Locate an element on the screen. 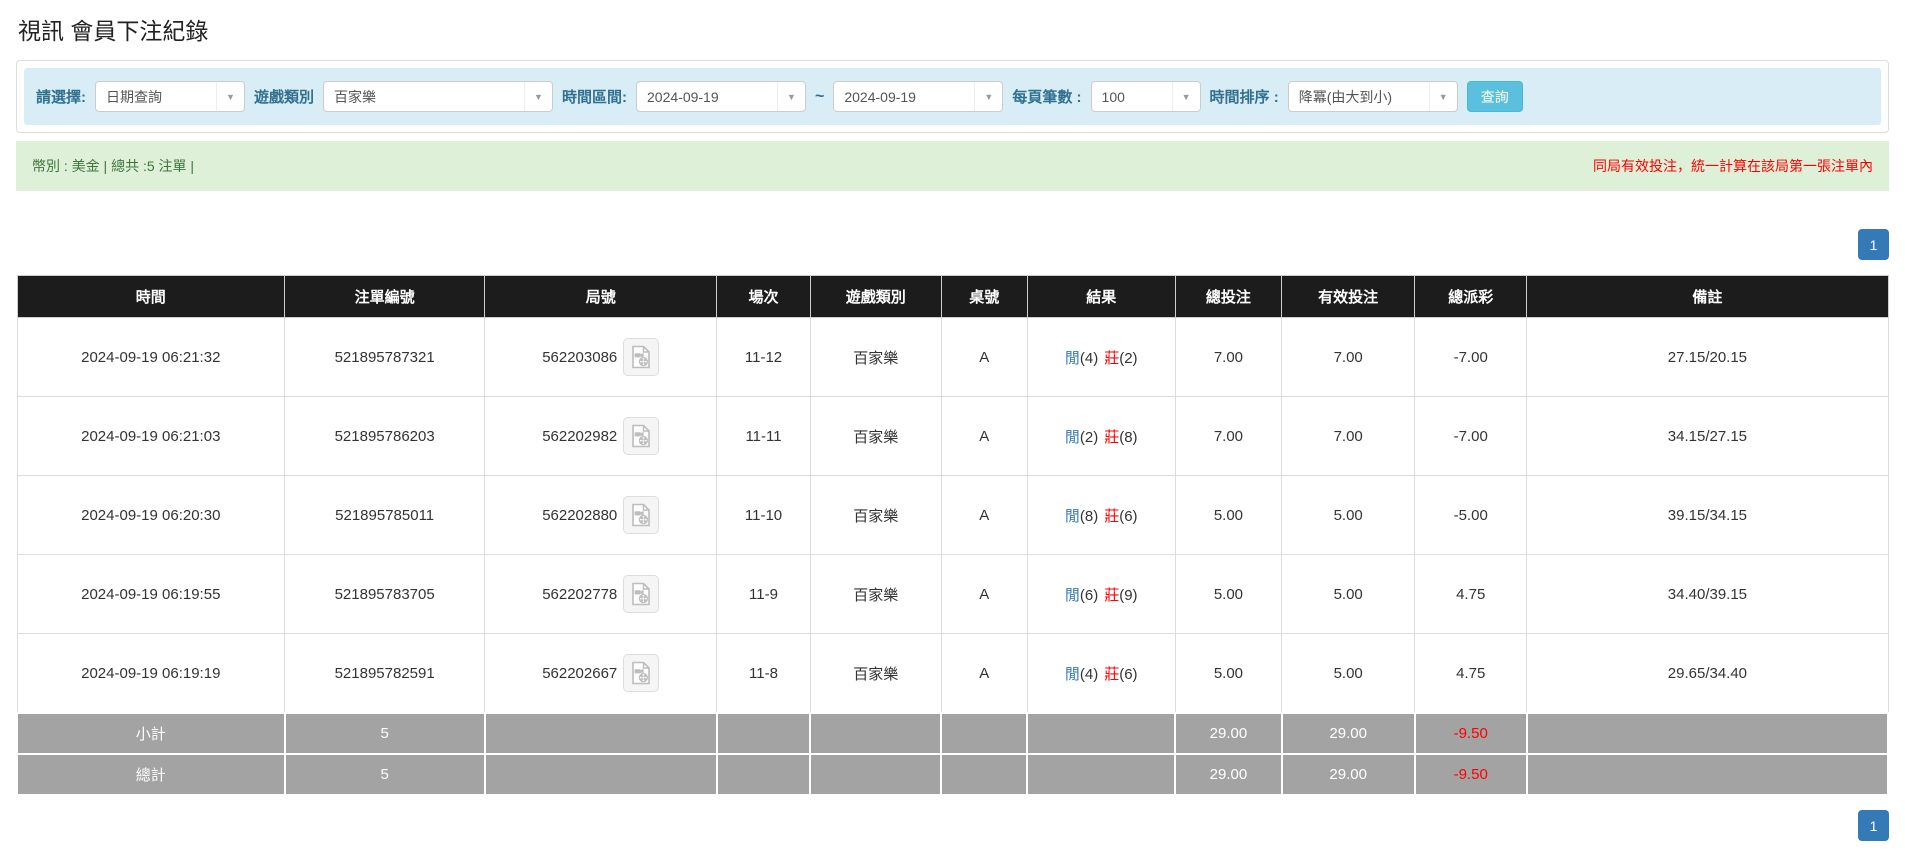 Image resolution: width=1905 pixels, height=861 pixels. result-banker-points: (9) is located at coordinates (1128, 595).